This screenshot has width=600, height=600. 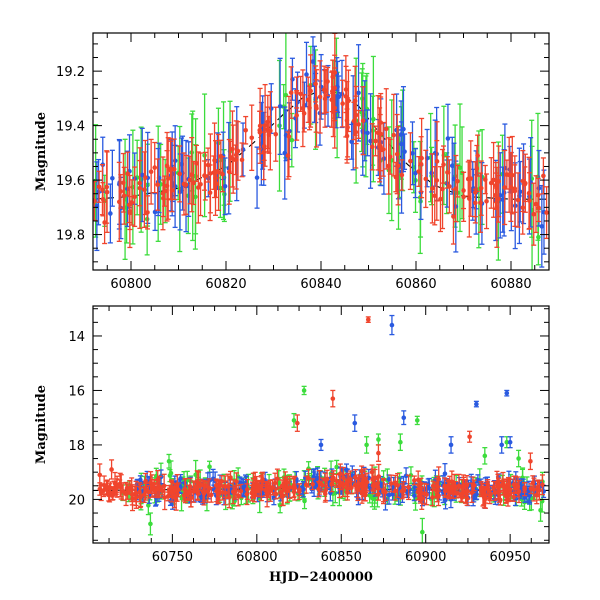 What do you see at coordinates (76, 446) in the screenshot?
I see `y-tick-label: 18` at bounding box center [76, 446].